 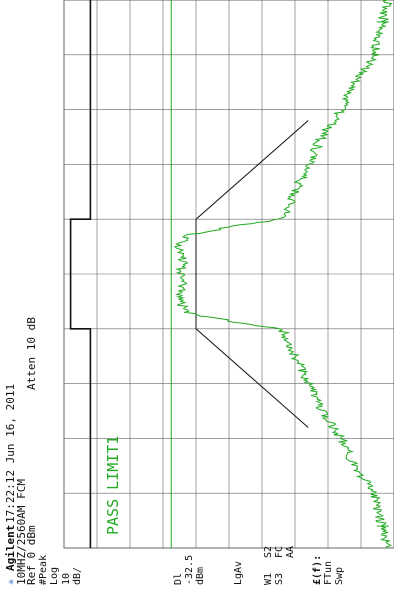 What do you see at coordinates (268, 552) in the screenshot?
I see `flag-s2: S2` at bounding box center [268, 552].